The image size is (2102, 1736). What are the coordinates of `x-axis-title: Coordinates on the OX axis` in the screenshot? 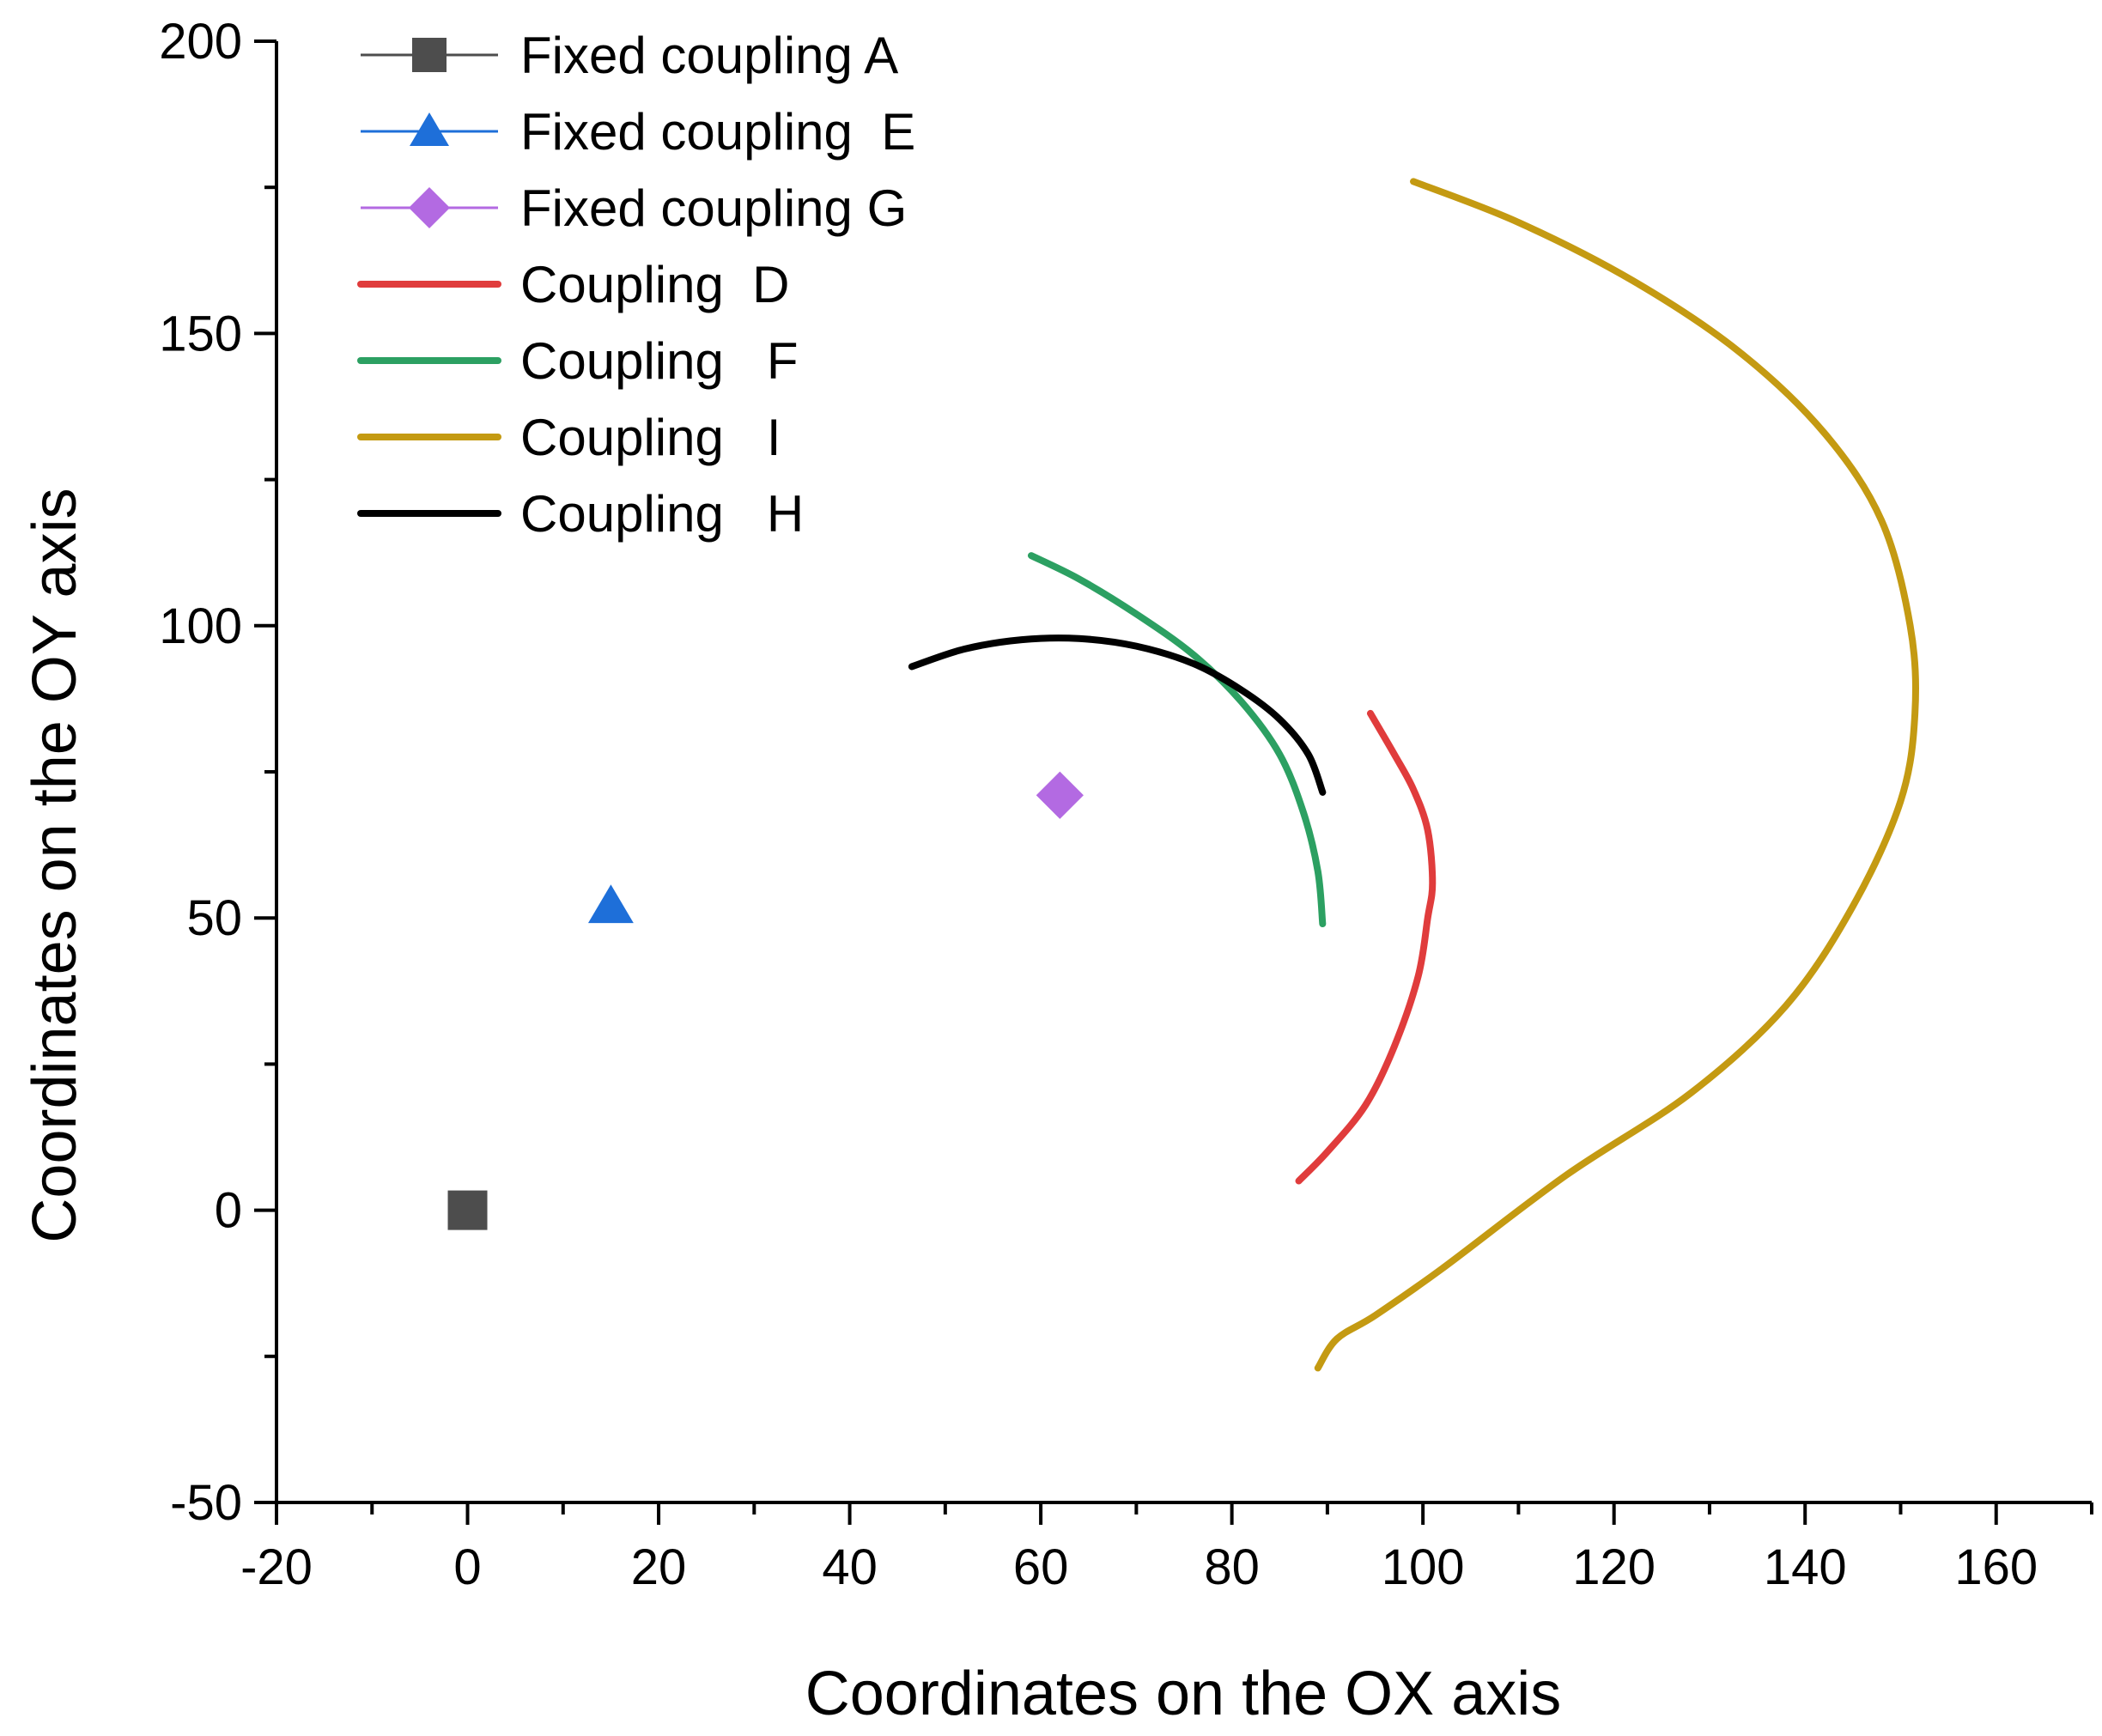 It's located at (1183, 1694).